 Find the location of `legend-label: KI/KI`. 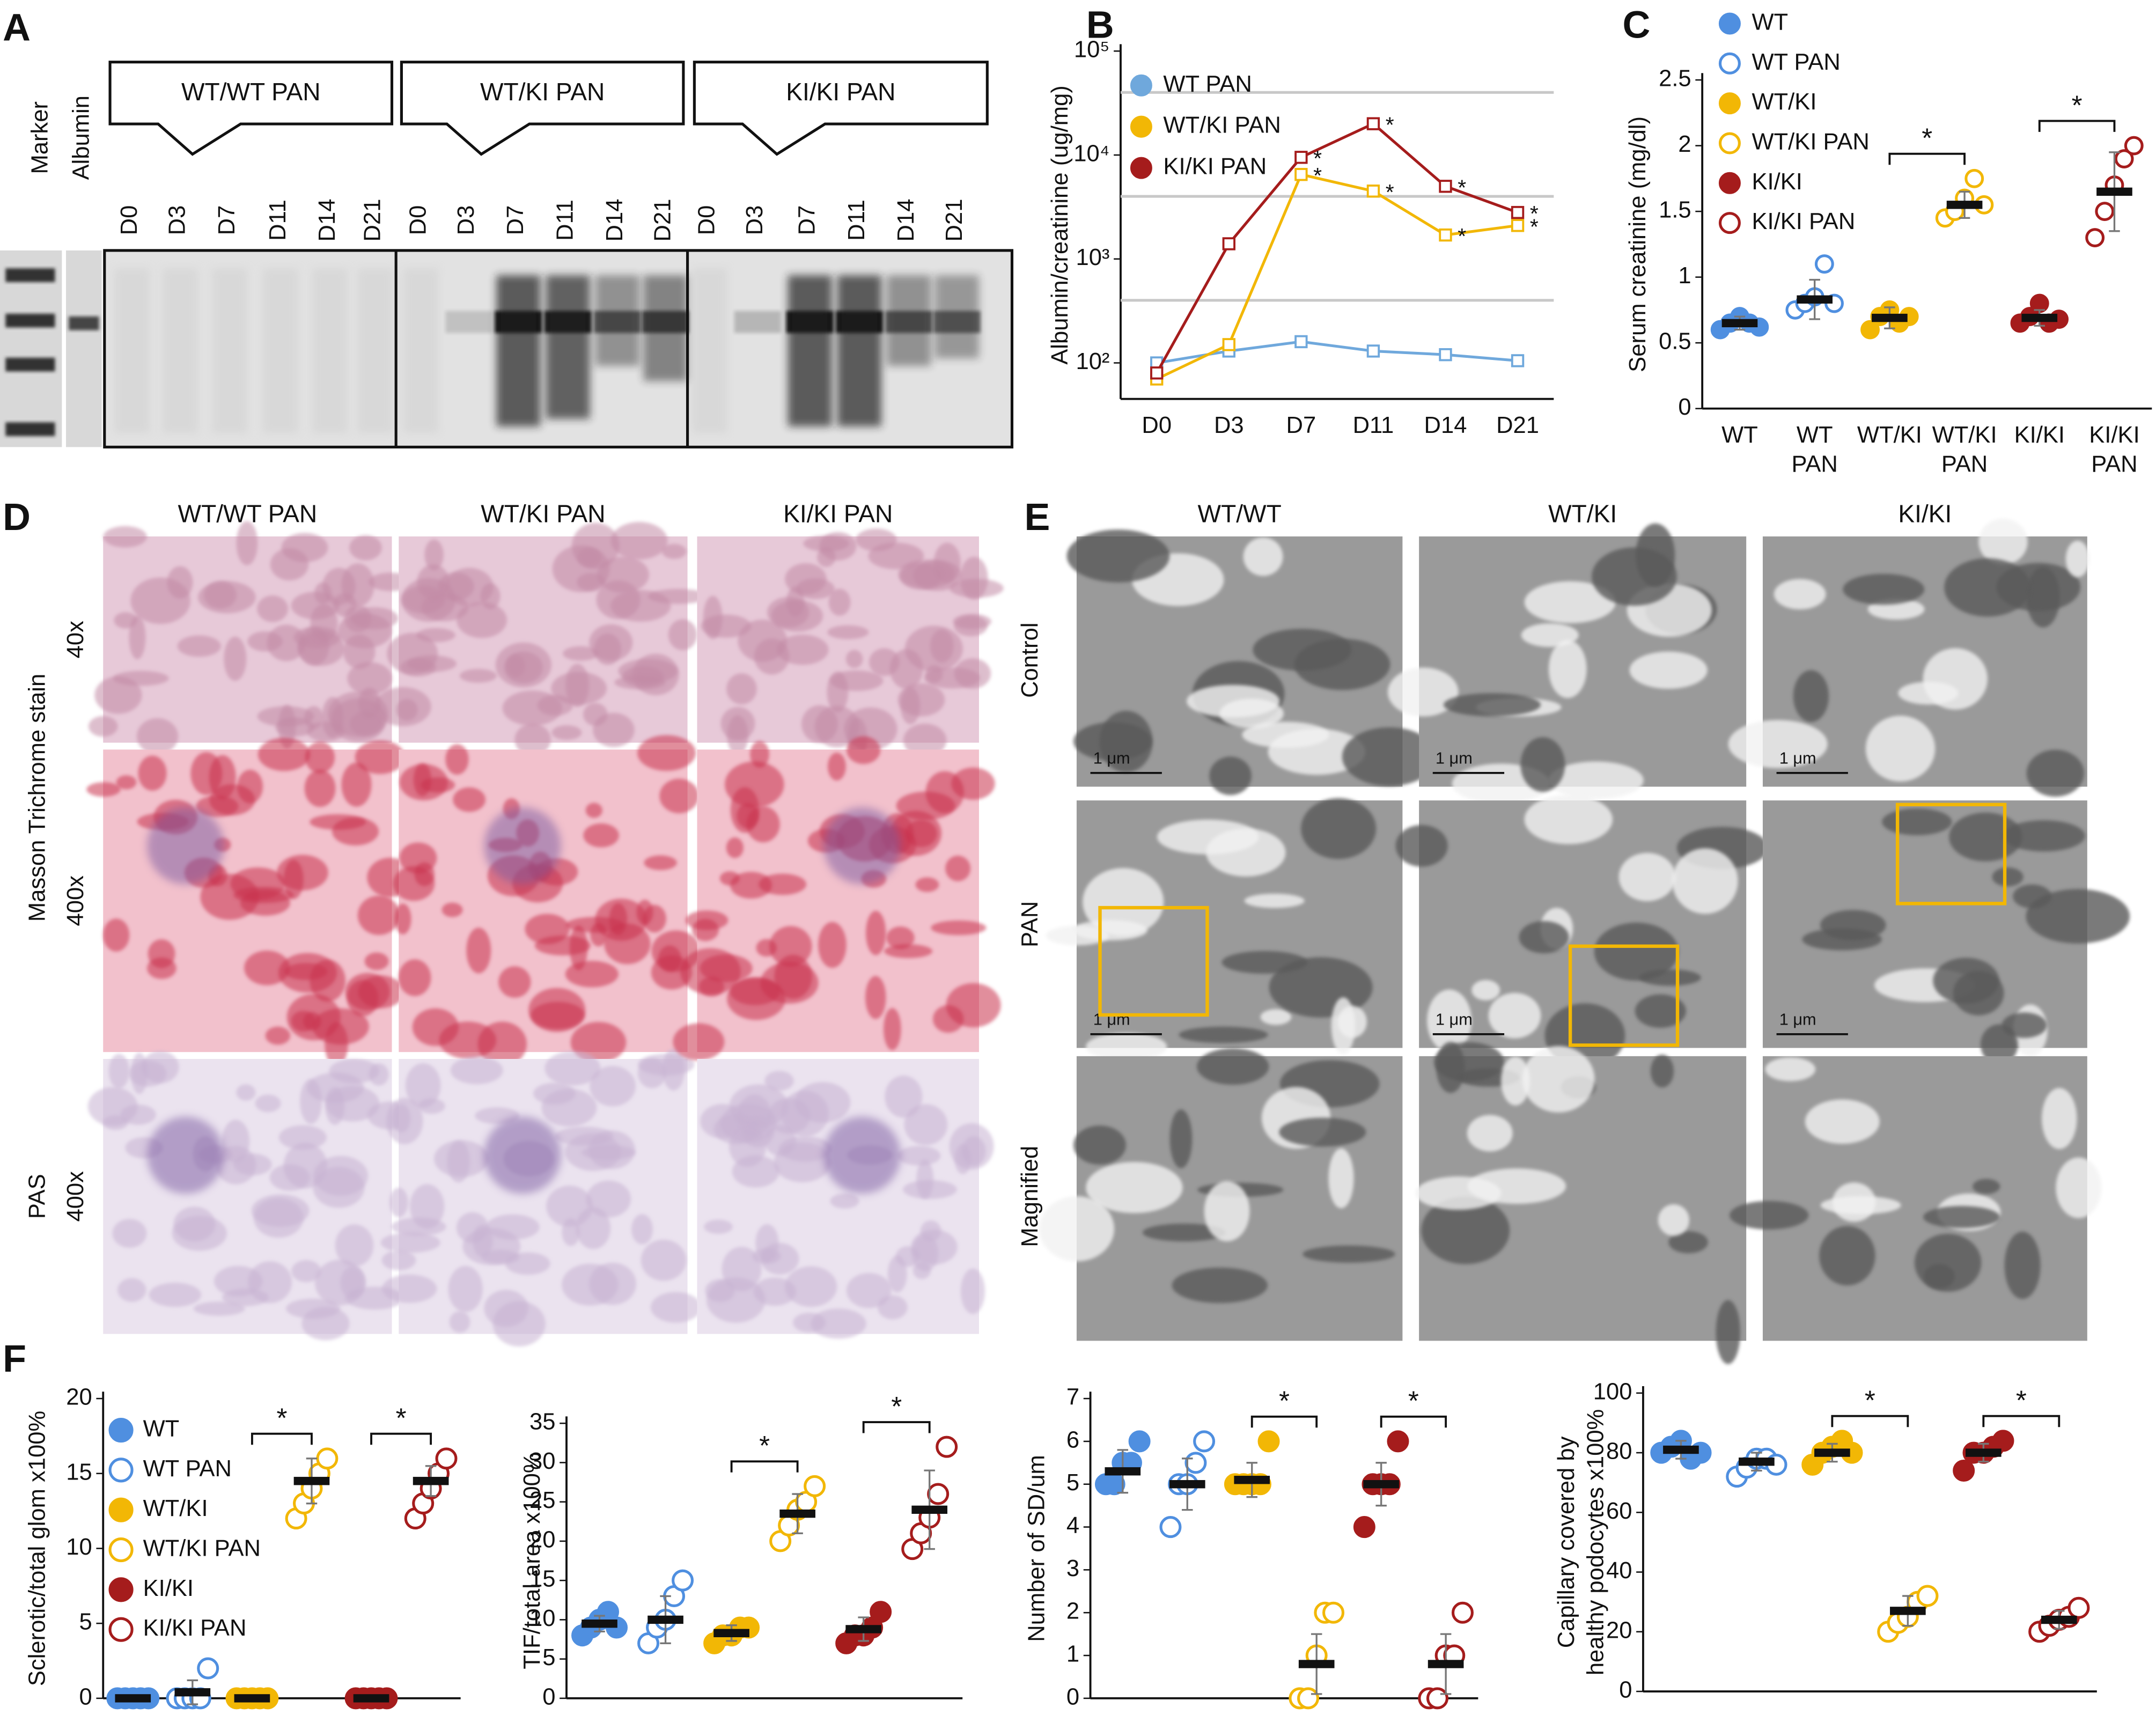

legend-label: KI/KI is located at coordinates (1777, 182).